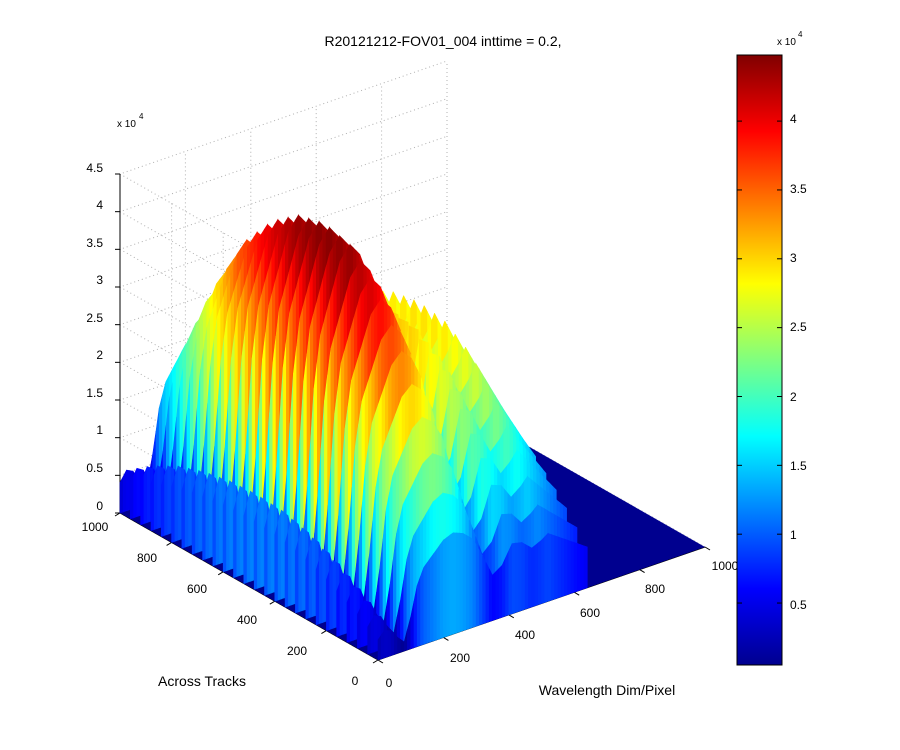  Describe the element at coordinates (793, 258) in the screenshot. I see `colorbar-tick-5: 3` at that location.